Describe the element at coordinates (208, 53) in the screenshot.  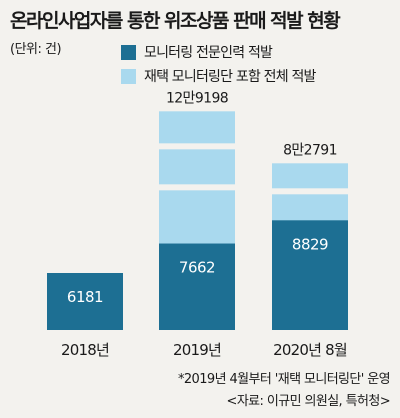
I see `legend-label-specialist: 모니터링 전문인력 적발` at that location.